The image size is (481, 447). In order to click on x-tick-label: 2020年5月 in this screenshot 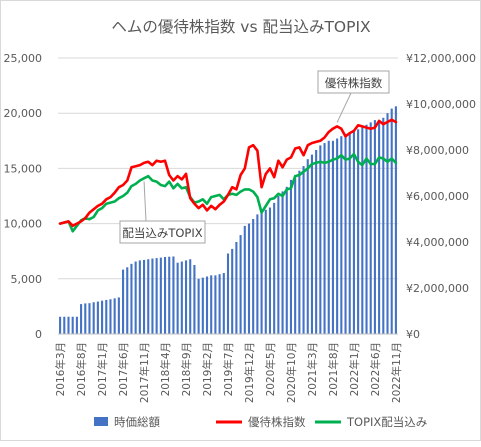, I will do `click(270, 369)`.